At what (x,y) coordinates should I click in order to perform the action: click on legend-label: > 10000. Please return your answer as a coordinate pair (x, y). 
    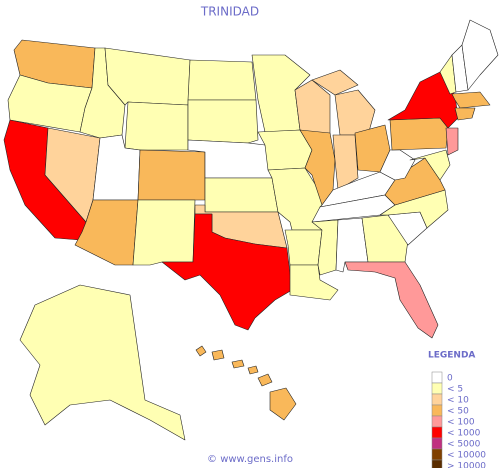
    Looking at the image, I should click on (466, 465).